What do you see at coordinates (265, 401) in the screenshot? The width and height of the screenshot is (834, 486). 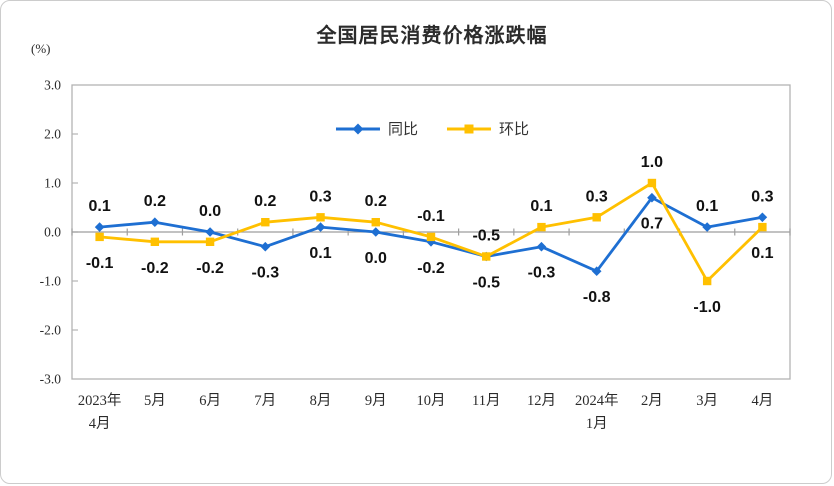 I see `x-axis-tick-label: 7月` at bounding box center [265, 401].